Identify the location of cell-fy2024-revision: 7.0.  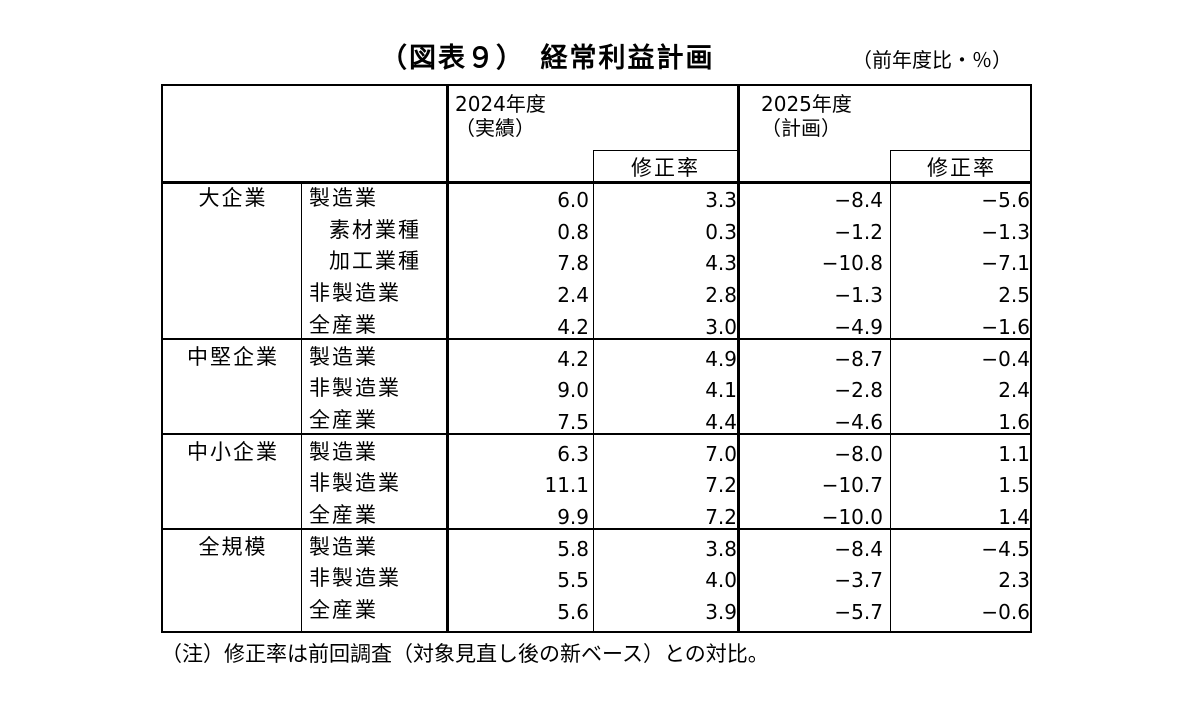
(721, 453).